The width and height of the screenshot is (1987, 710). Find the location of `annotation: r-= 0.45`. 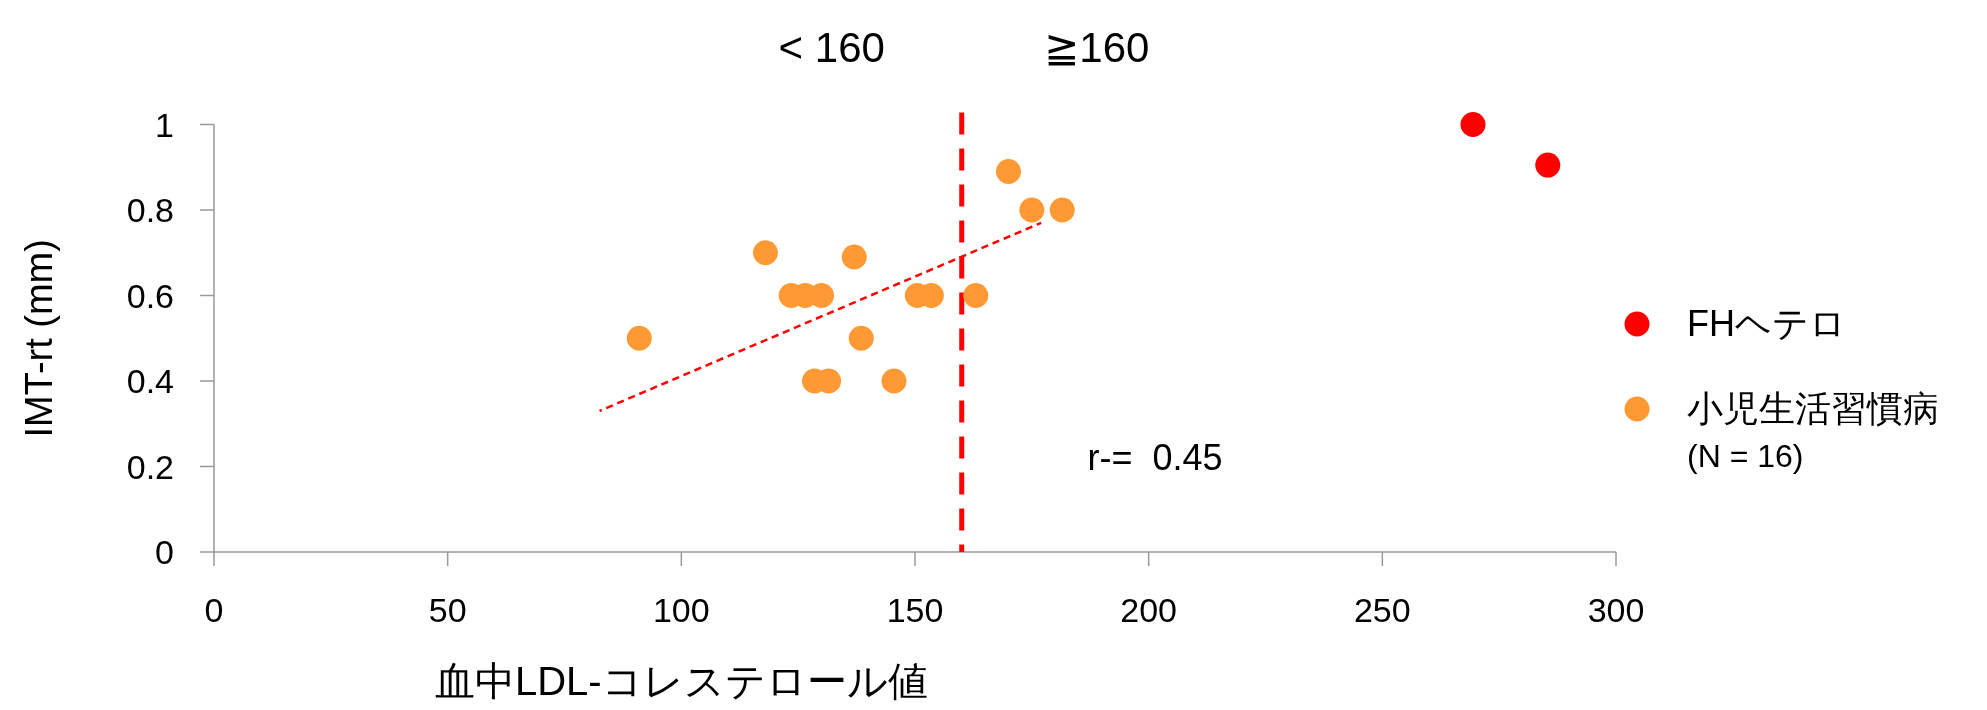

annotation: r-= 0.45 is located at coordinates (1155, 457).